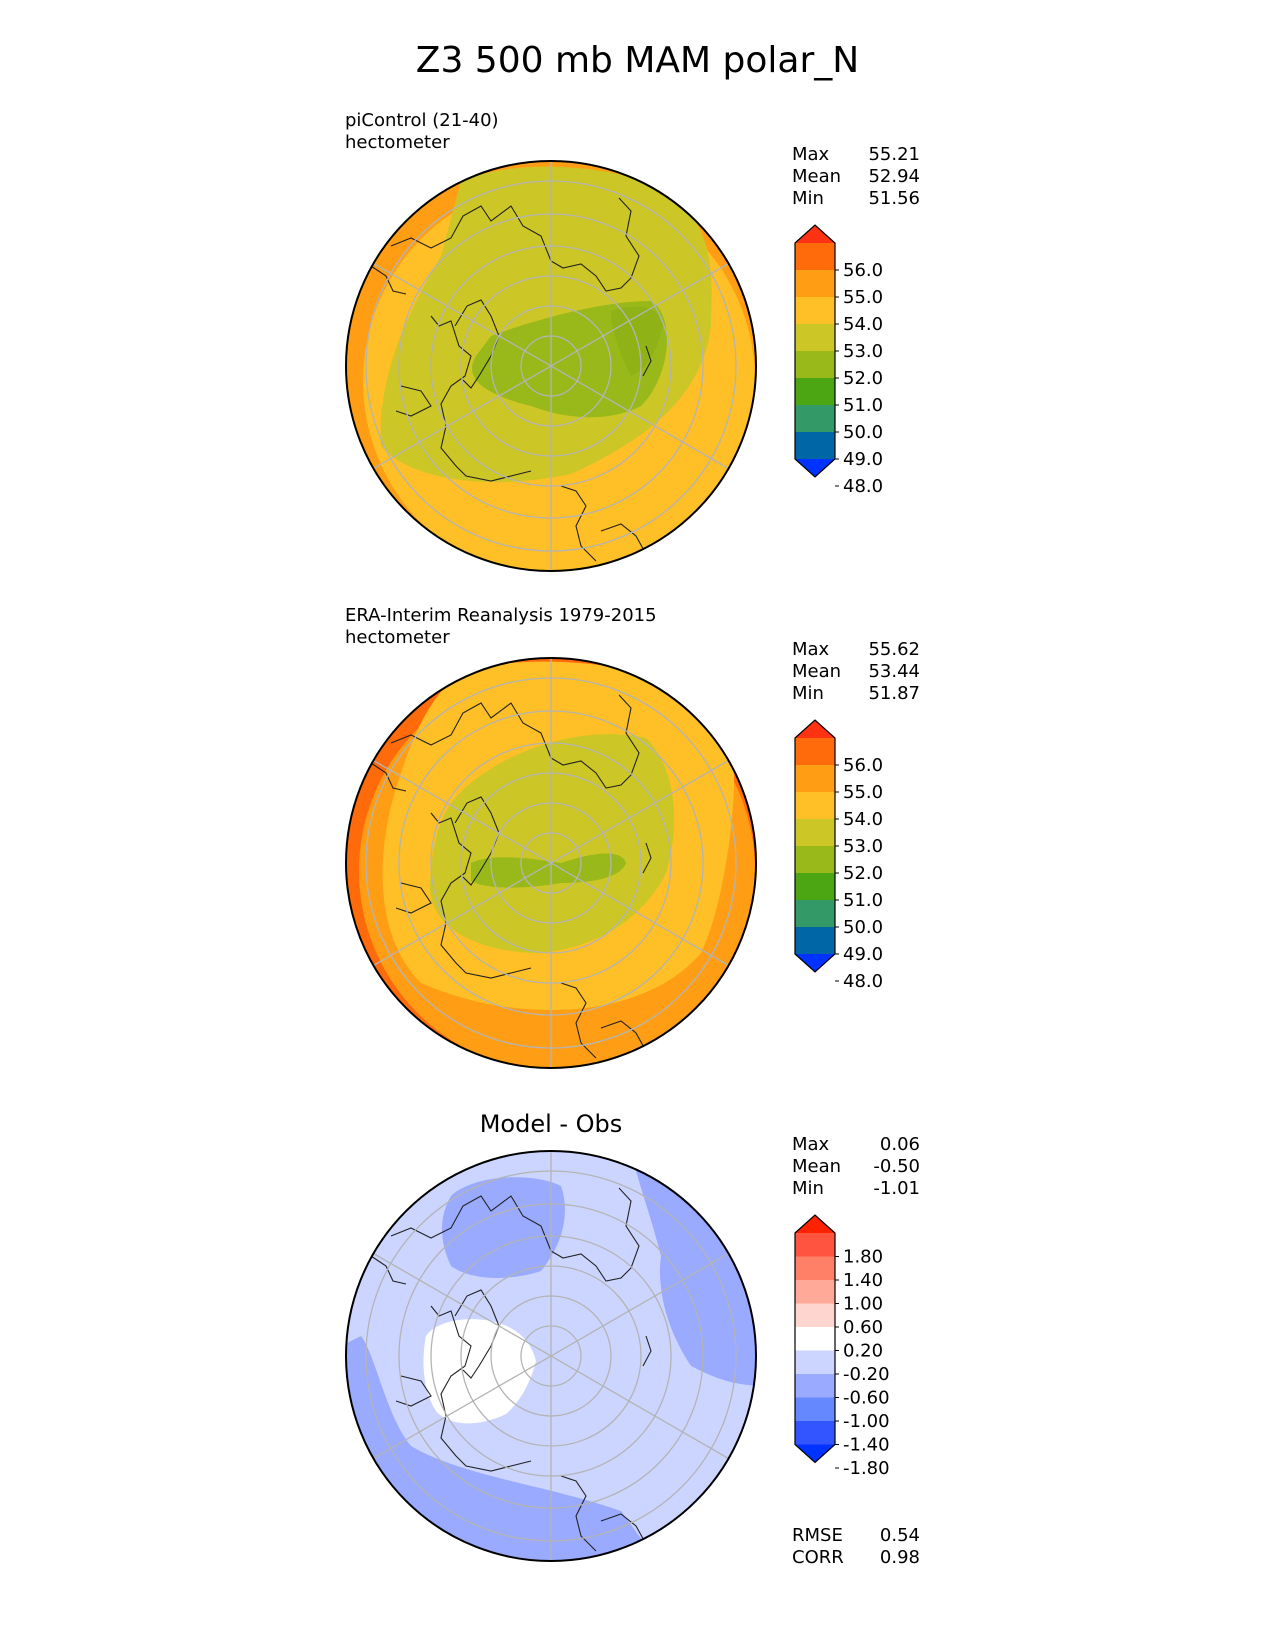 The height and width of the screenshot is (1650, 1275). Describe the element at coordinates (856, 693) in the screenshot. I see `stat-row: Min 51.87` at that location.